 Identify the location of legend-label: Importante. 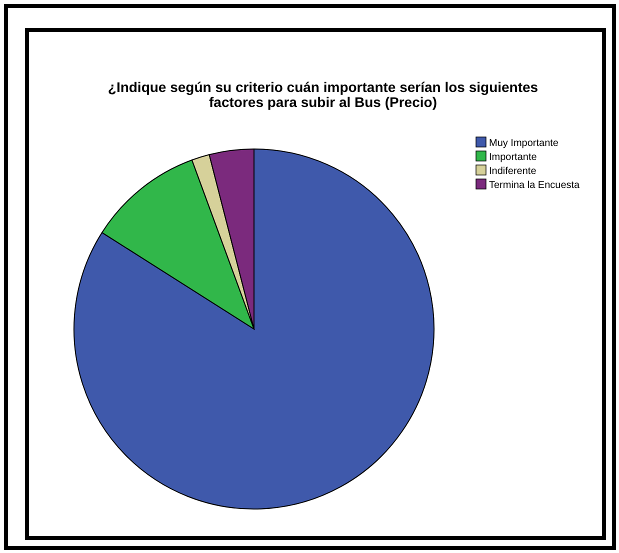
(513, 157).